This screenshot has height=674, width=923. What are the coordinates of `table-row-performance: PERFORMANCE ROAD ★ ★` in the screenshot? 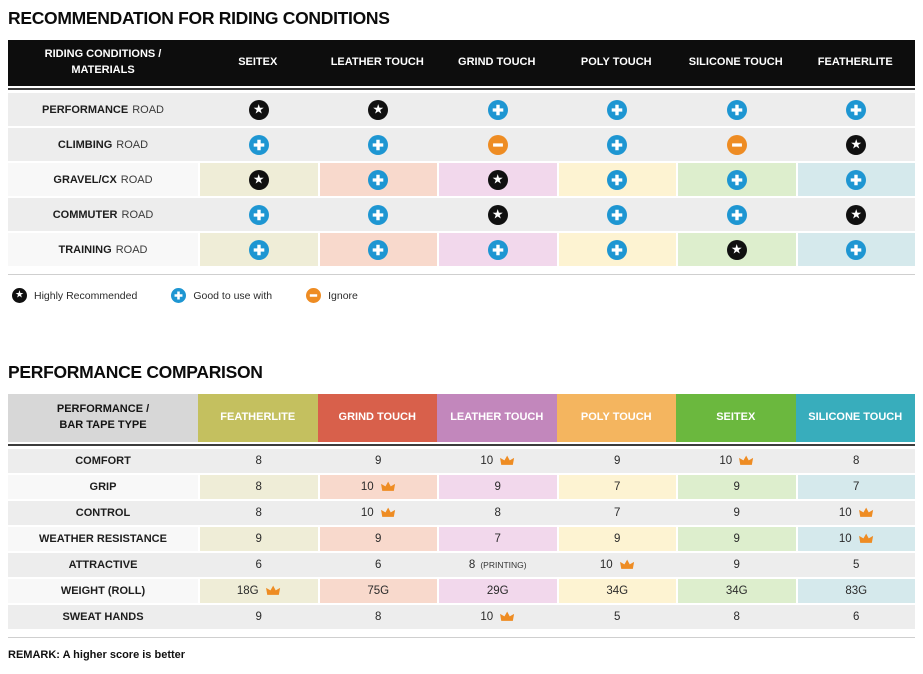 It's located at (461, 109).